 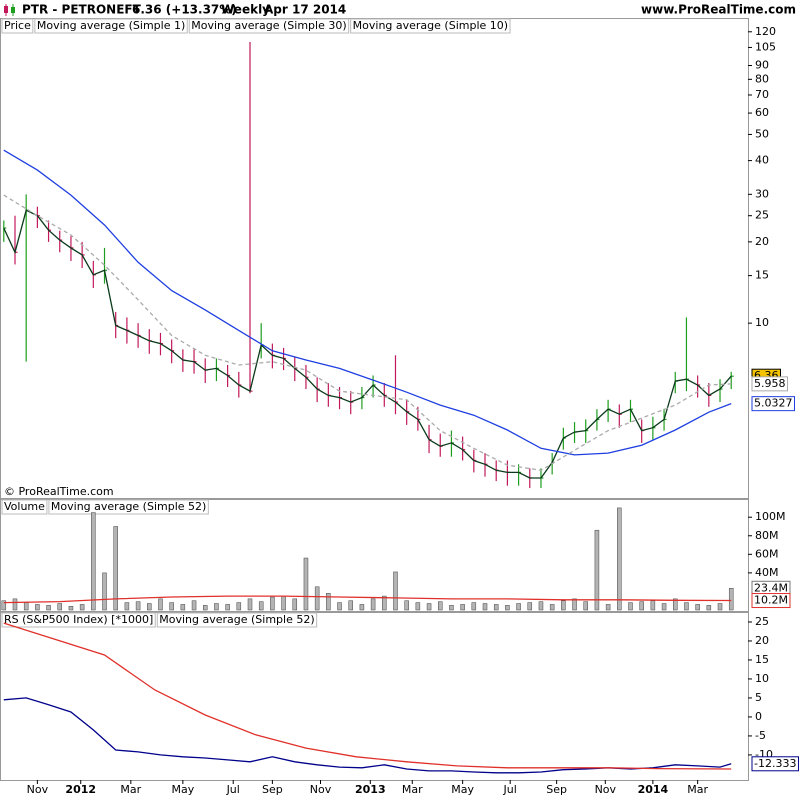 What do you see at coordinates (758, 716) in the screenshot?
I see `y-tick-label: 0` at bounding box center [758, 716].